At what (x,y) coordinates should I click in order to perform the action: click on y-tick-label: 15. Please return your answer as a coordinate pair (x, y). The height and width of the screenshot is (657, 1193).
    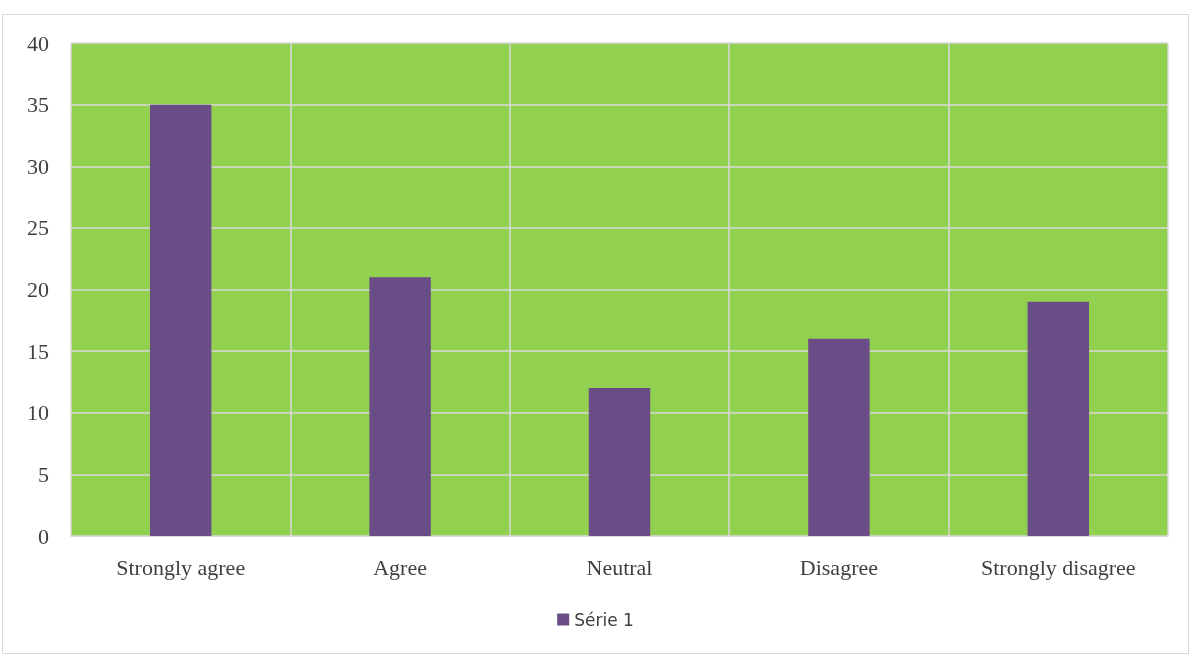
    Looking at the image, I should click on (38, 351).